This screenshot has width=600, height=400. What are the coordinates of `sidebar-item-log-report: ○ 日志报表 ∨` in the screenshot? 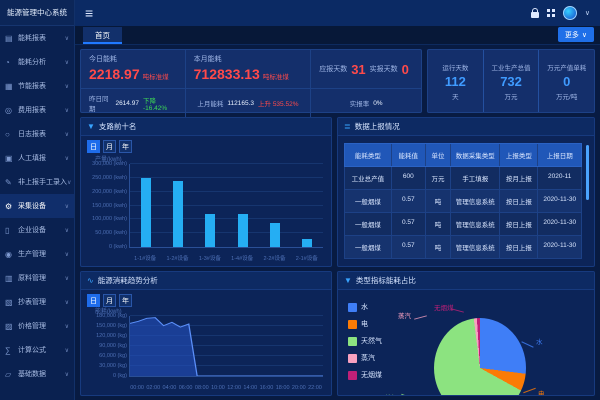 It's located at (37, 134).